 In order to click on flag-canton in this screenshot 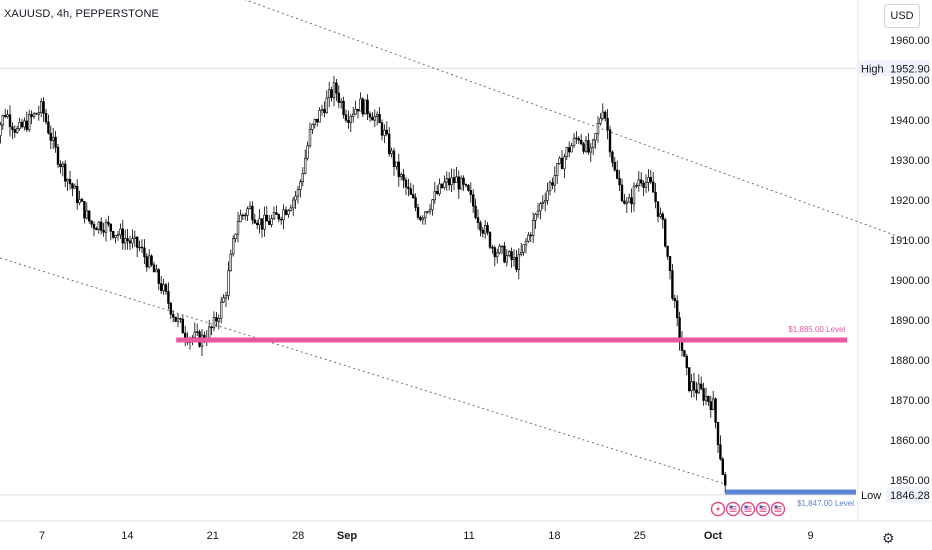, I will do `click(746, 506)`.